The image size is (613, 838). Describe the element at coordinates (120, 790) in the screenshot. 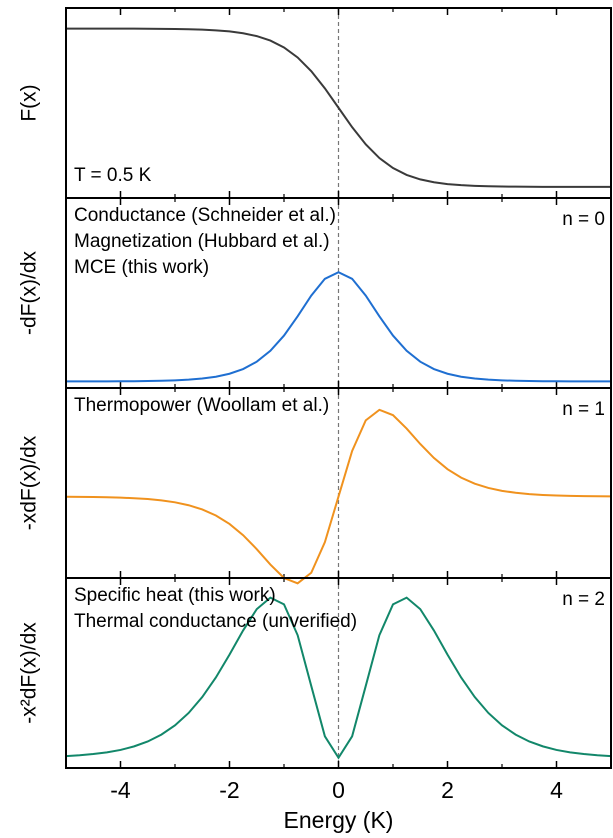

I see `x-tick-label: -4` at that location.